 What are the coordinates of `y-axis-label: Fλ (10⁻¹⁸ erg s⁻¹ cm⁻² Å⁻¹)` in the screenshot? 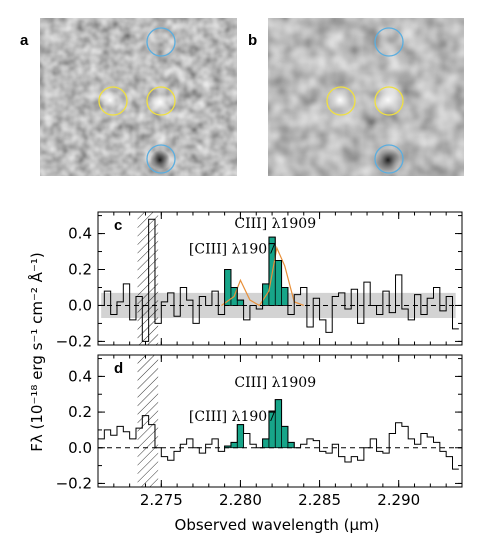 It's located at (36, 351).